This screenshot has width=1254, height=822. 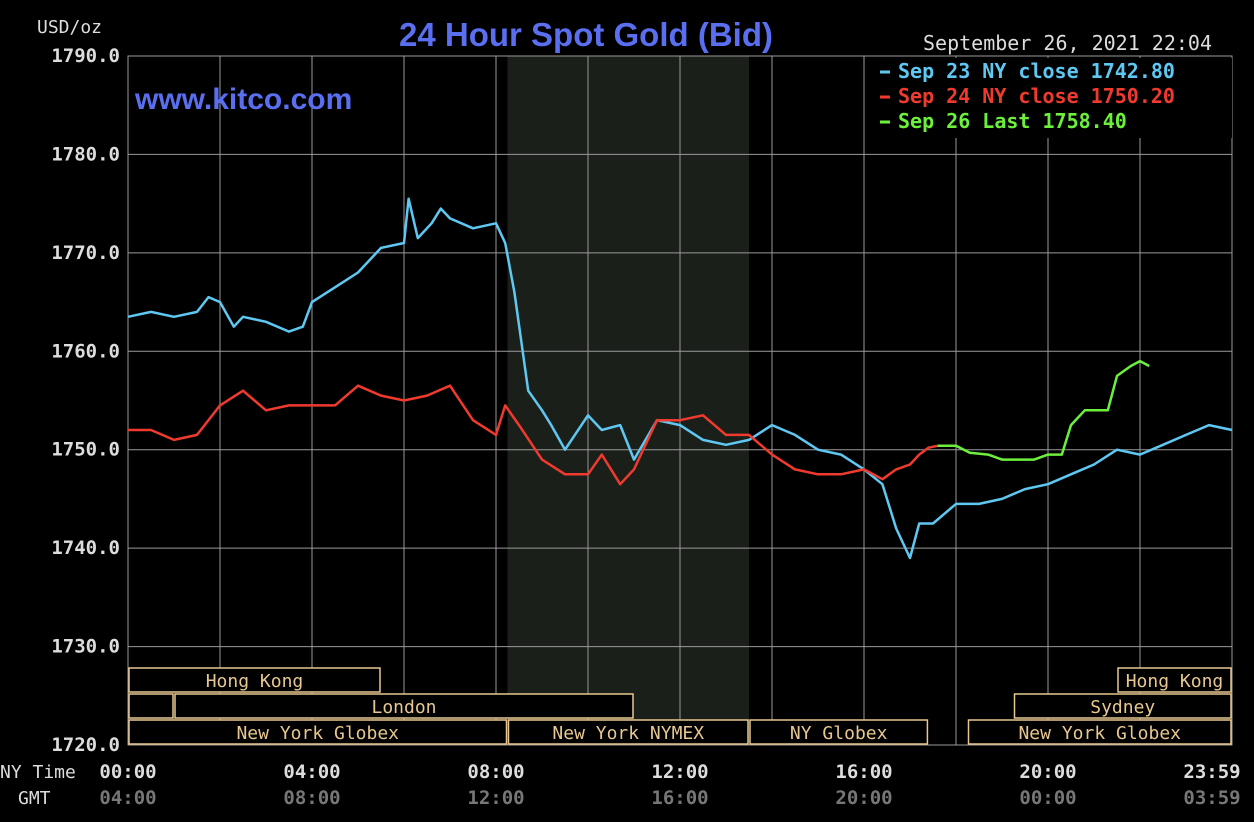 I want to click on y-tick-label: 1760.0, so click(x=85, y=351).